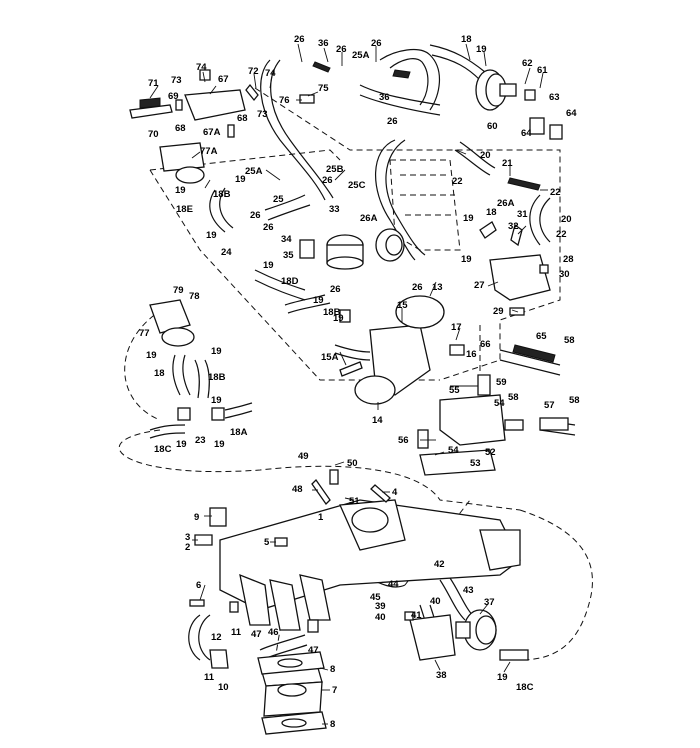 The height and width of the screenshot is (748, 700). What do you see at coordinates (254, 171) in the screenshot?
I see `callout-25A-left: 25A` at bounding box center [254, 171].